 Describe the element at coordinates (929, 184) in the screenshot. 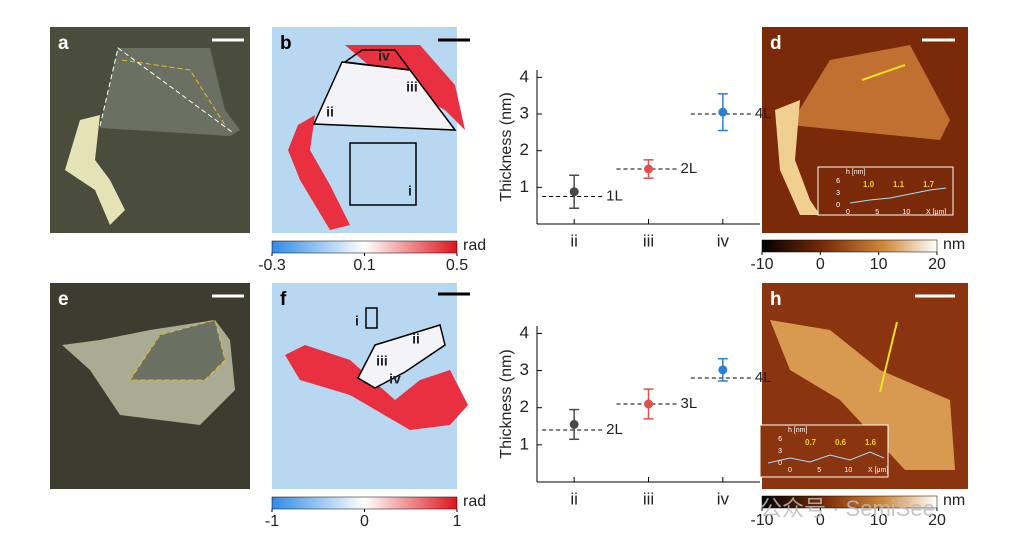

I see `inset-note: 1.7` at that location.